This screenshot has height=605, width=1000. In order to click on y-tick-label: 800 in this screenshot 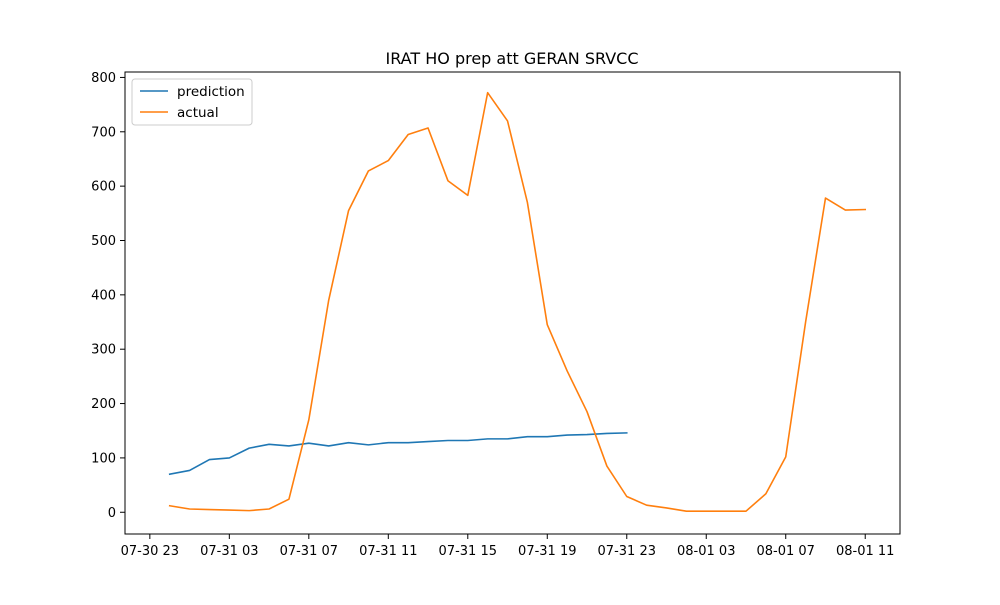, I will do `click(103, 78)`.